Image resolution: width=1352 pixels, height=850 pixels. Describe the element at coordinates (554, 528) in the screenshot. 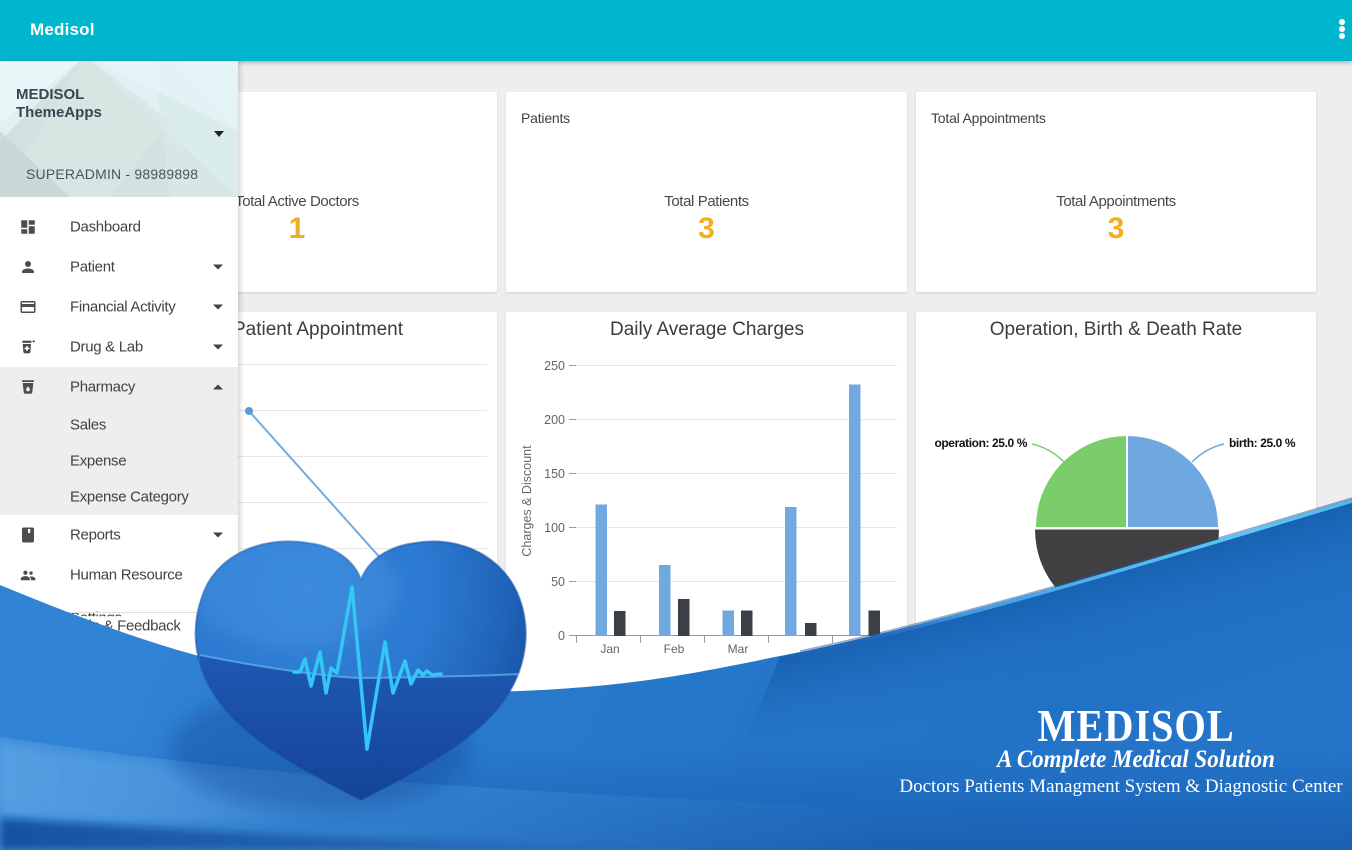

I see `svg-text: 100` at that location.